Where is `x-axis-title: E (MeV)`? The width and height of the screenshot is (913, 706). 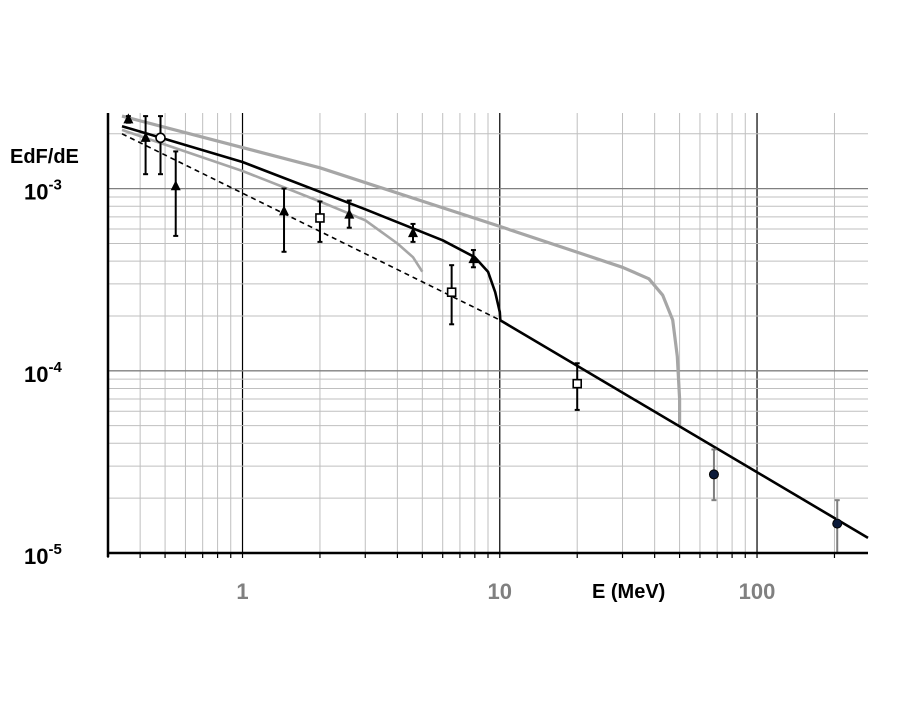 x-axis-title: E (MeV) is located at coordinates (628, 592).